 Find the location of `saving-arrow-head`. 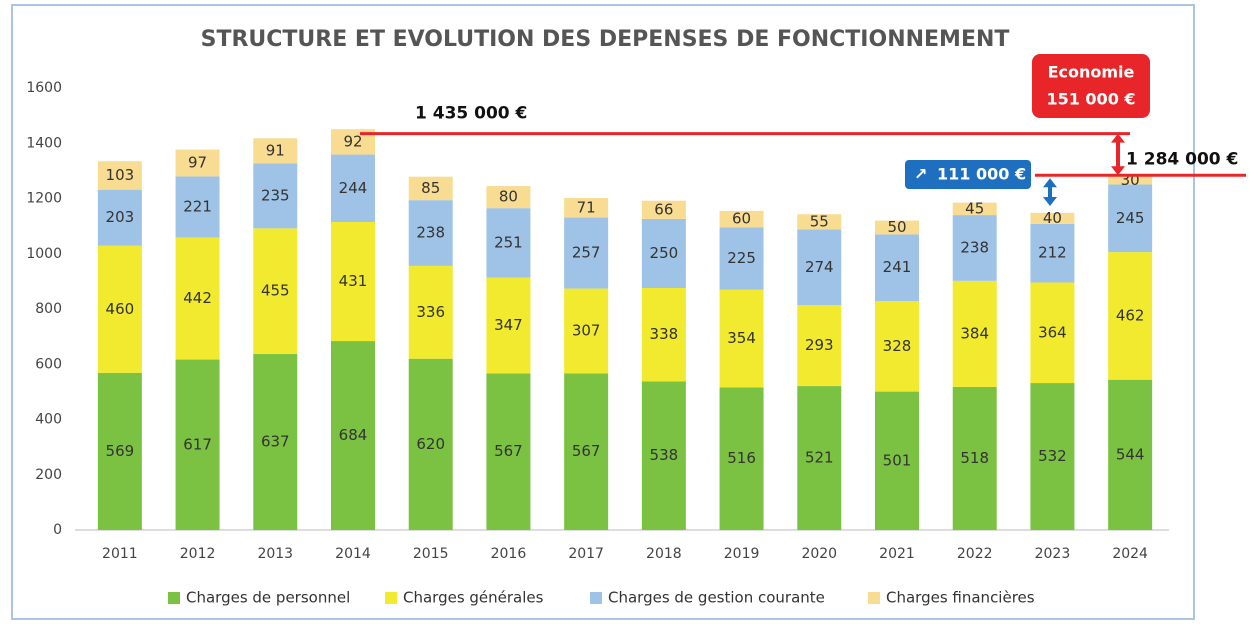

saving-arrow-head is located at coordinates (1118, 138).